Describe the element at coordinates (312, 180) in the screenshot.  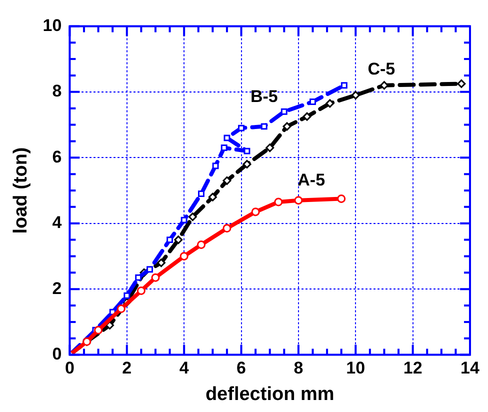
I see `series-label: A-5` at that location.